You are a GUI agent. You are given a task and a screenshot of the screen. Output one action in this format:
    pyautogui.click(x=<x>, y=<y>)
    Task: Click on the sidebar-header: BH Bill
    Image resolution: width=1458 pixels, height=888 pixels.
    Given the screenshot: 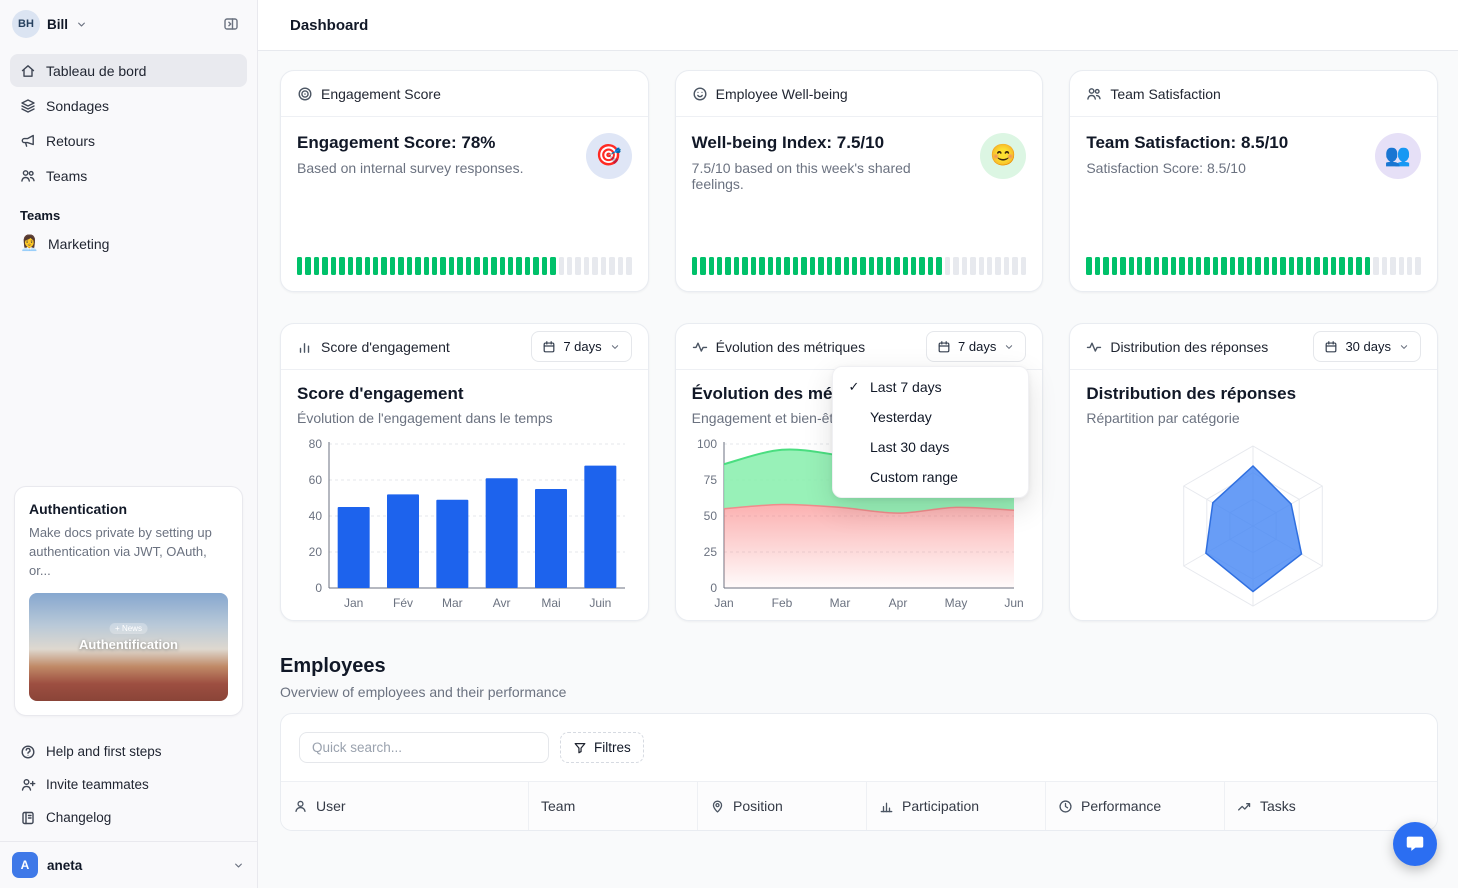 What is the action you would take?
    pyautogui.click(x=128, y=23)
    